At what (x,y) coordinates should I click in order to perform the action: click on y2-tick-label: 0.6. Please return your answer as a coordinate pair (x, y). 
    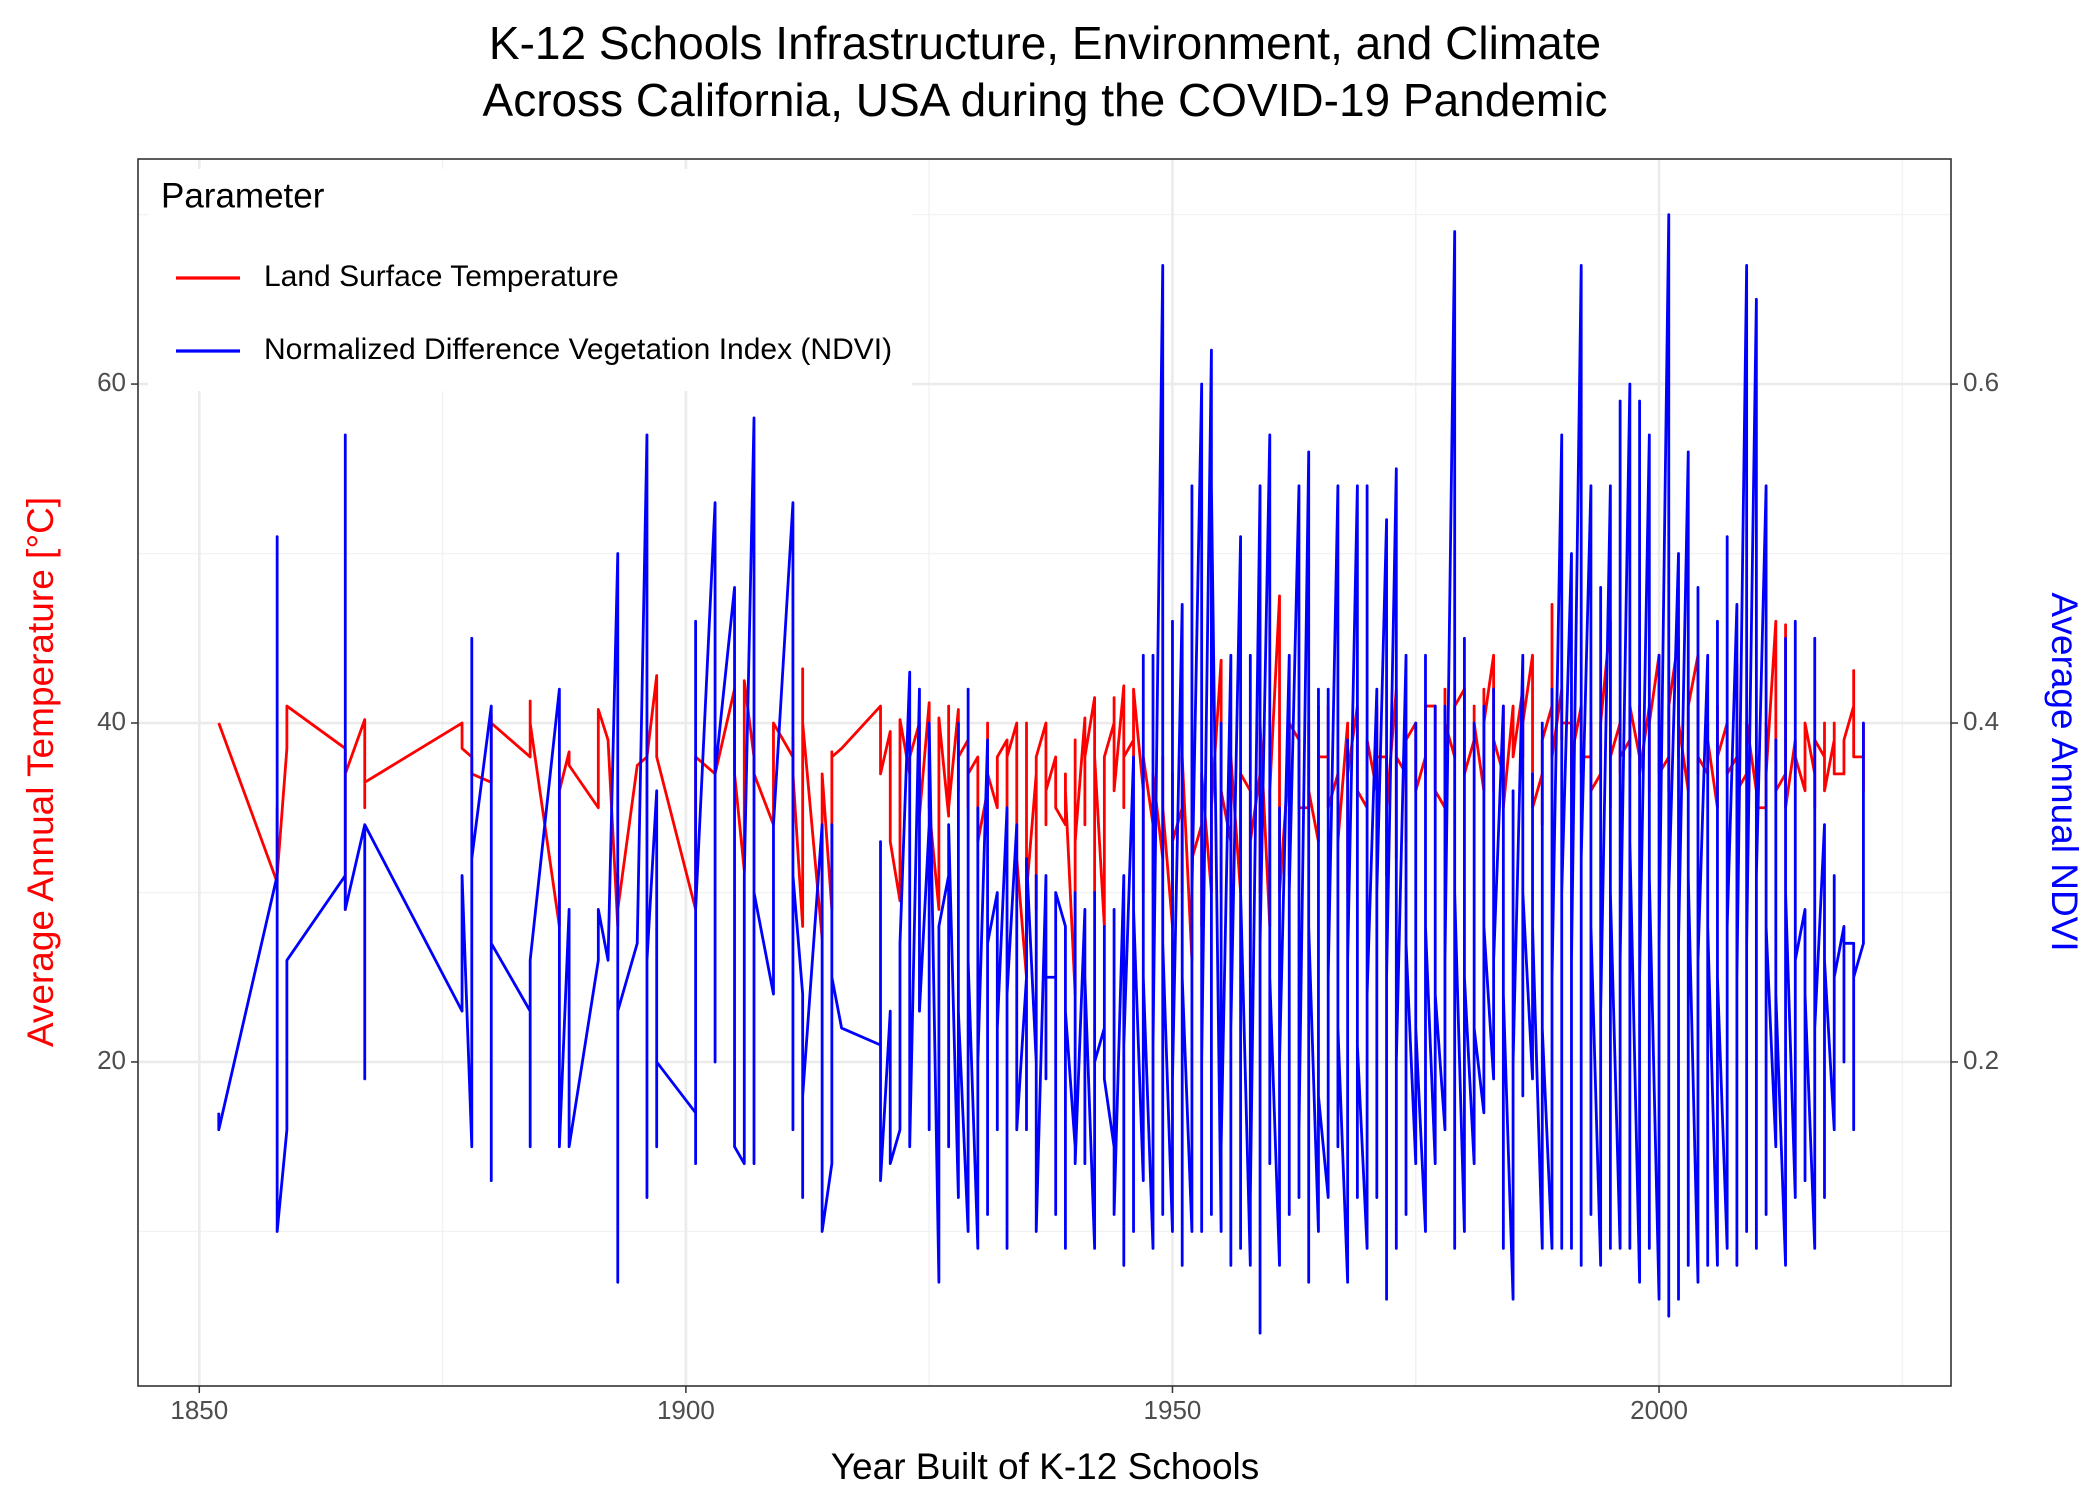
    Looking at the image, I should click on (1981, 382).